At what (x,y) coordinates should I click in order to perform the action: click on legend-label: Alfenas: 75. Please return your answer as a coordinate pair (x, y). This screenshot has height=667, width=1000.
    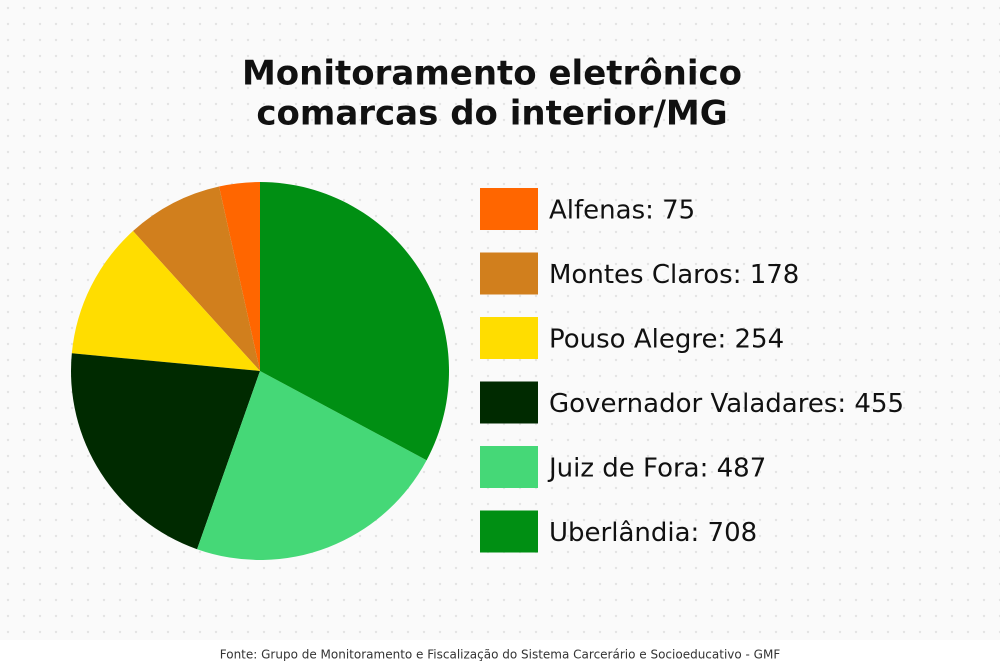
    Looking at the image, I should click on (622, 211).